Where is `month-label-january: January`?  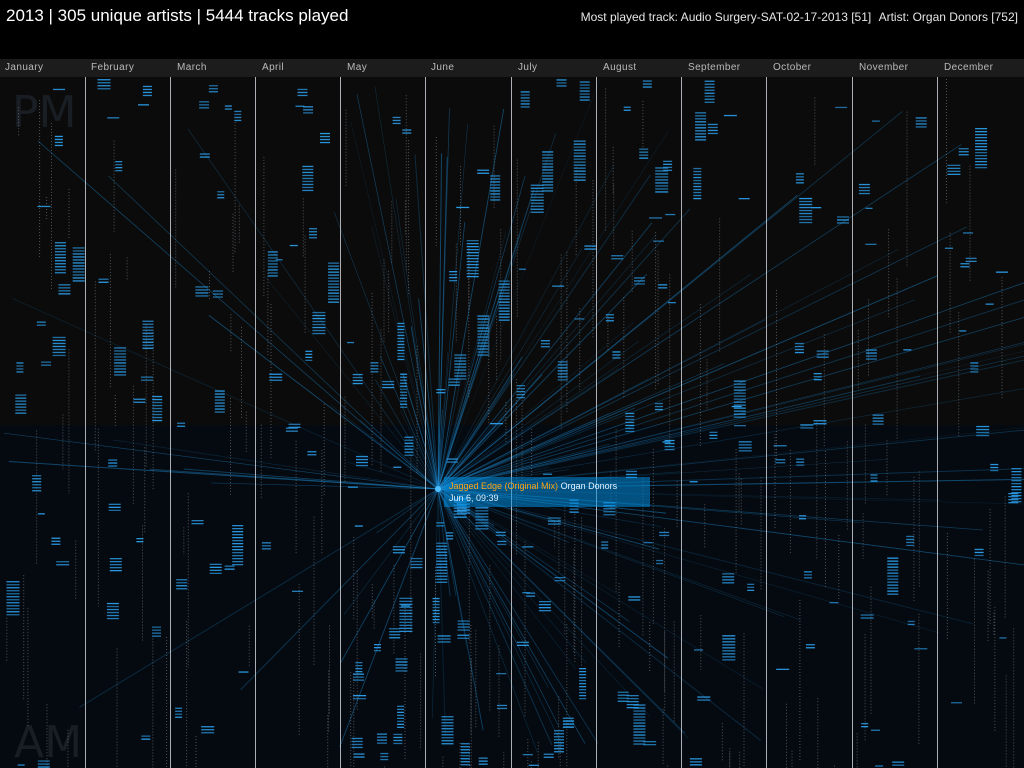 month-label-january: January is located at coordinates (24, 67).